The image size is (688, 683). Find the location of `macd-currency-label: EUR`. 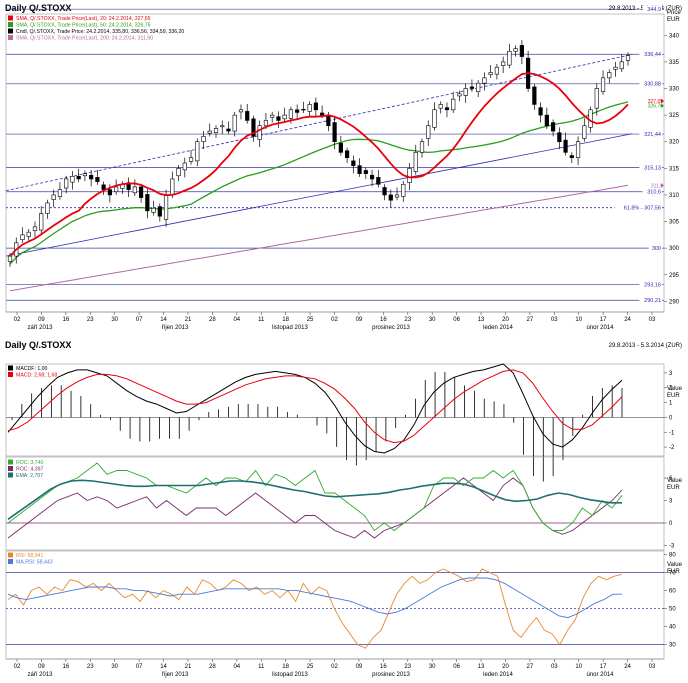

macd-currency-label: EUR is located at coordinates (673, 396).